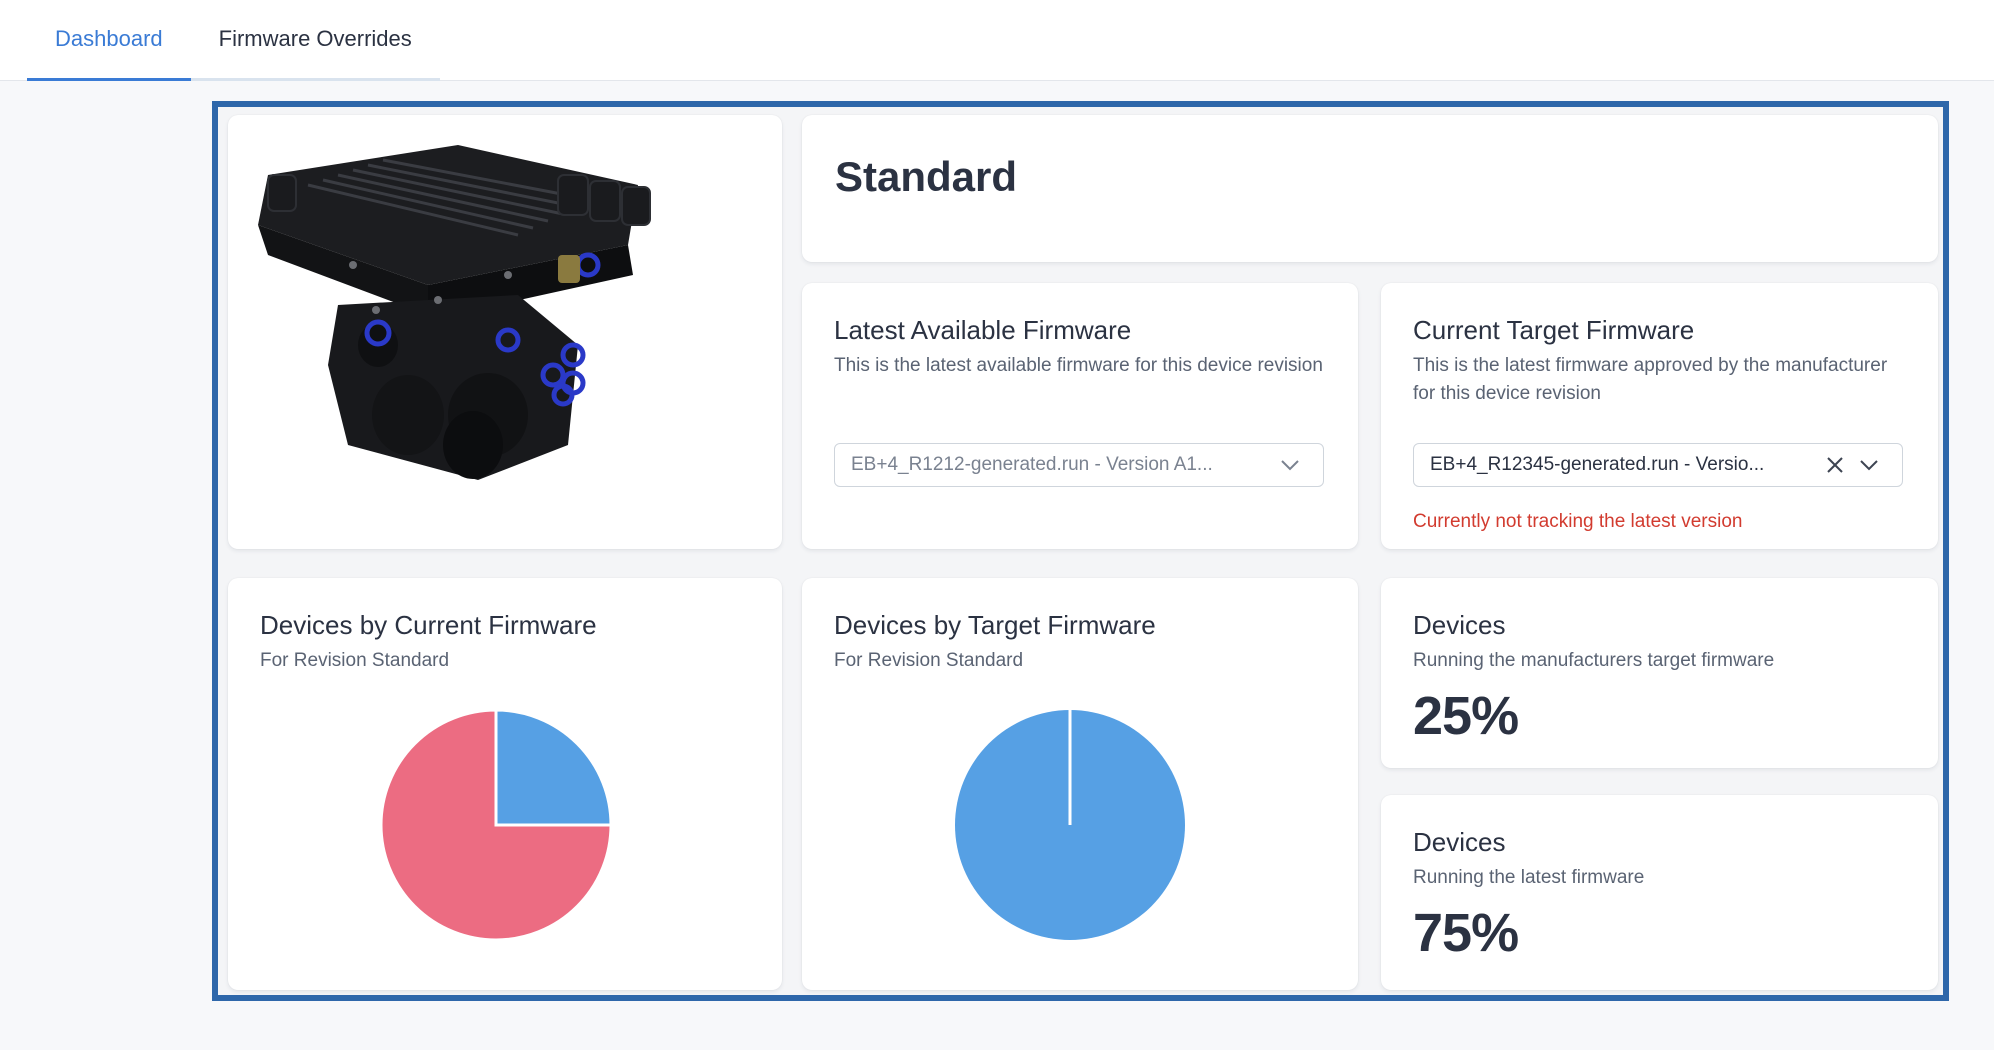 This screenshot has width=1994, height=1050. I want to click on target-firmware-title: Current Target Firmware, so click(1554, 330).